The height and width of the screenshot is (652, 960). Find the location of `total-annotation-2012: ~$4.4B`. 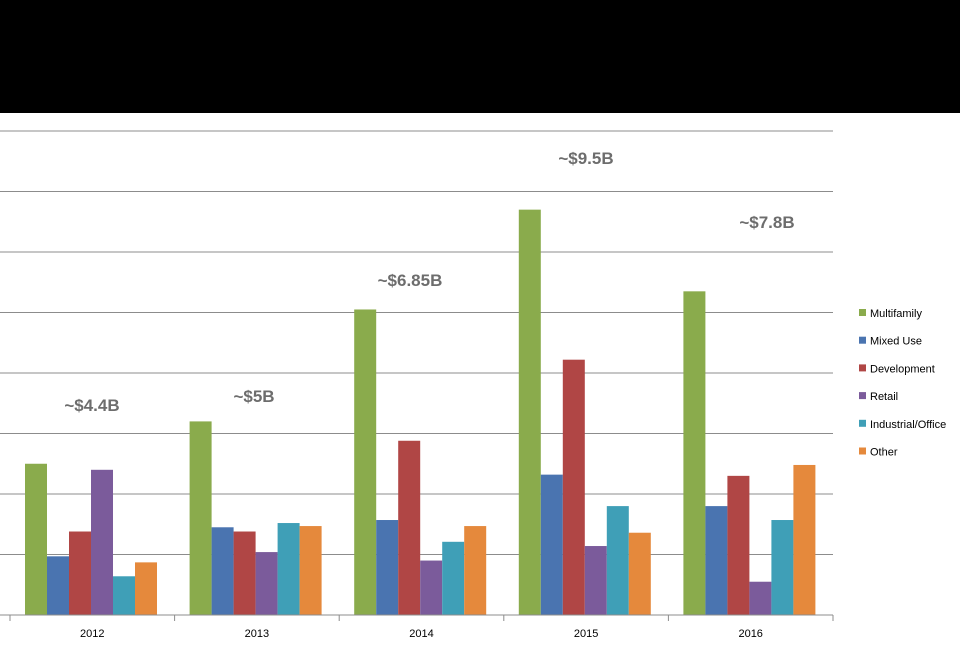

total-annotation-2012: ~$4.4B is located at coordinates (91, 405).